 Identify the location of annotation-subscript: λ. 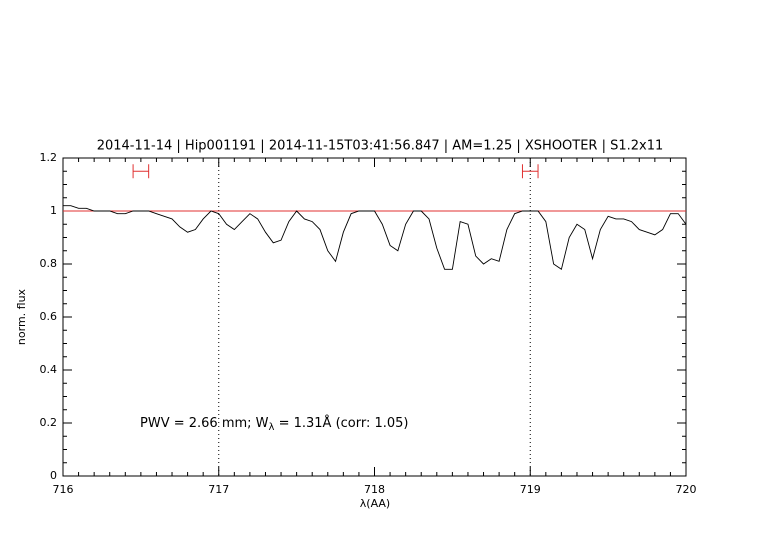
(272, 427).